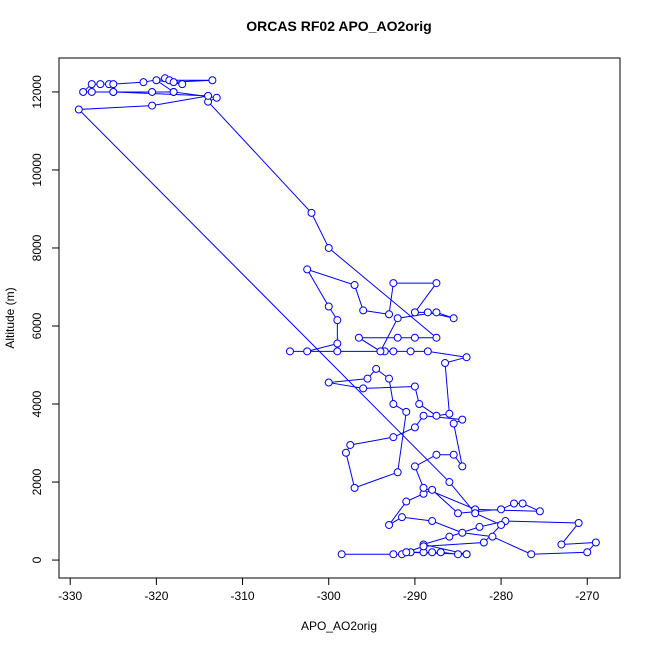  I want to click on x-tick-label: -310, so click(243, 596).